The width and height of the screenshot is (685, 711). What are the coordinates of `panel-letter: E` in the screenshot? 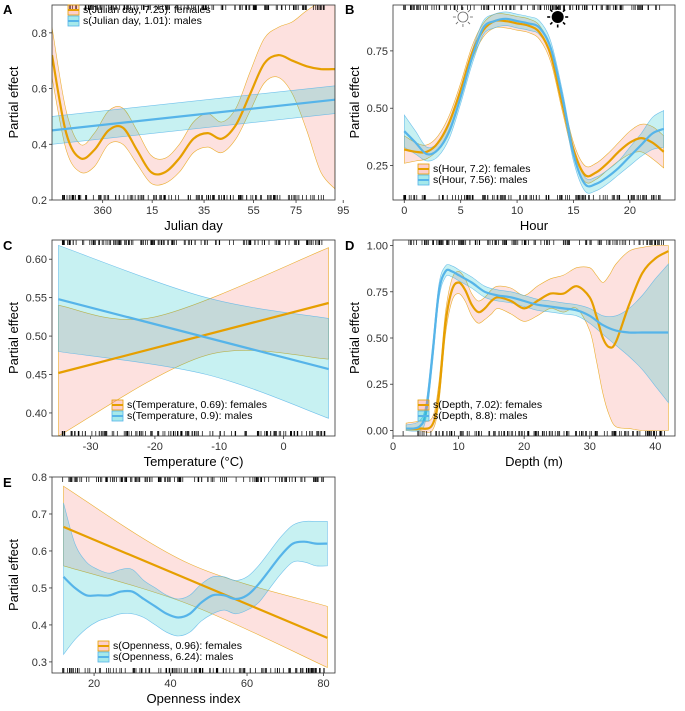 It's located at (7, 482).